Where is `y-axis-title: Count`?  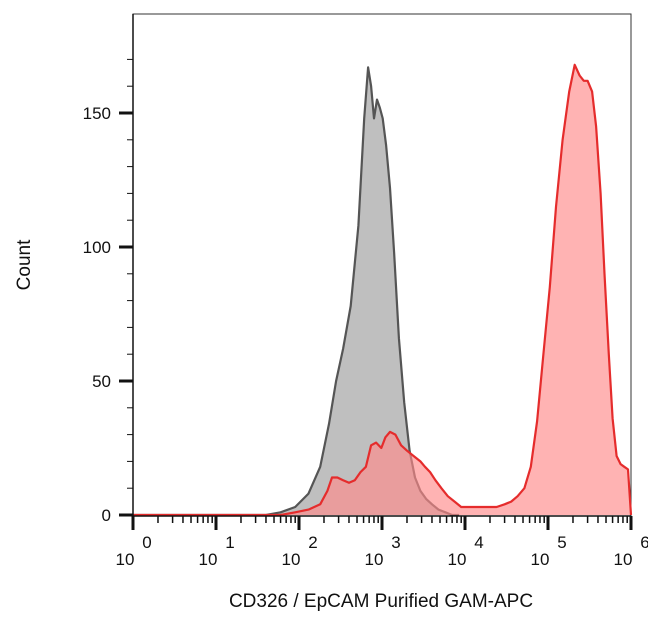 y-axis-title: Count is located at coordinates (24, 264).